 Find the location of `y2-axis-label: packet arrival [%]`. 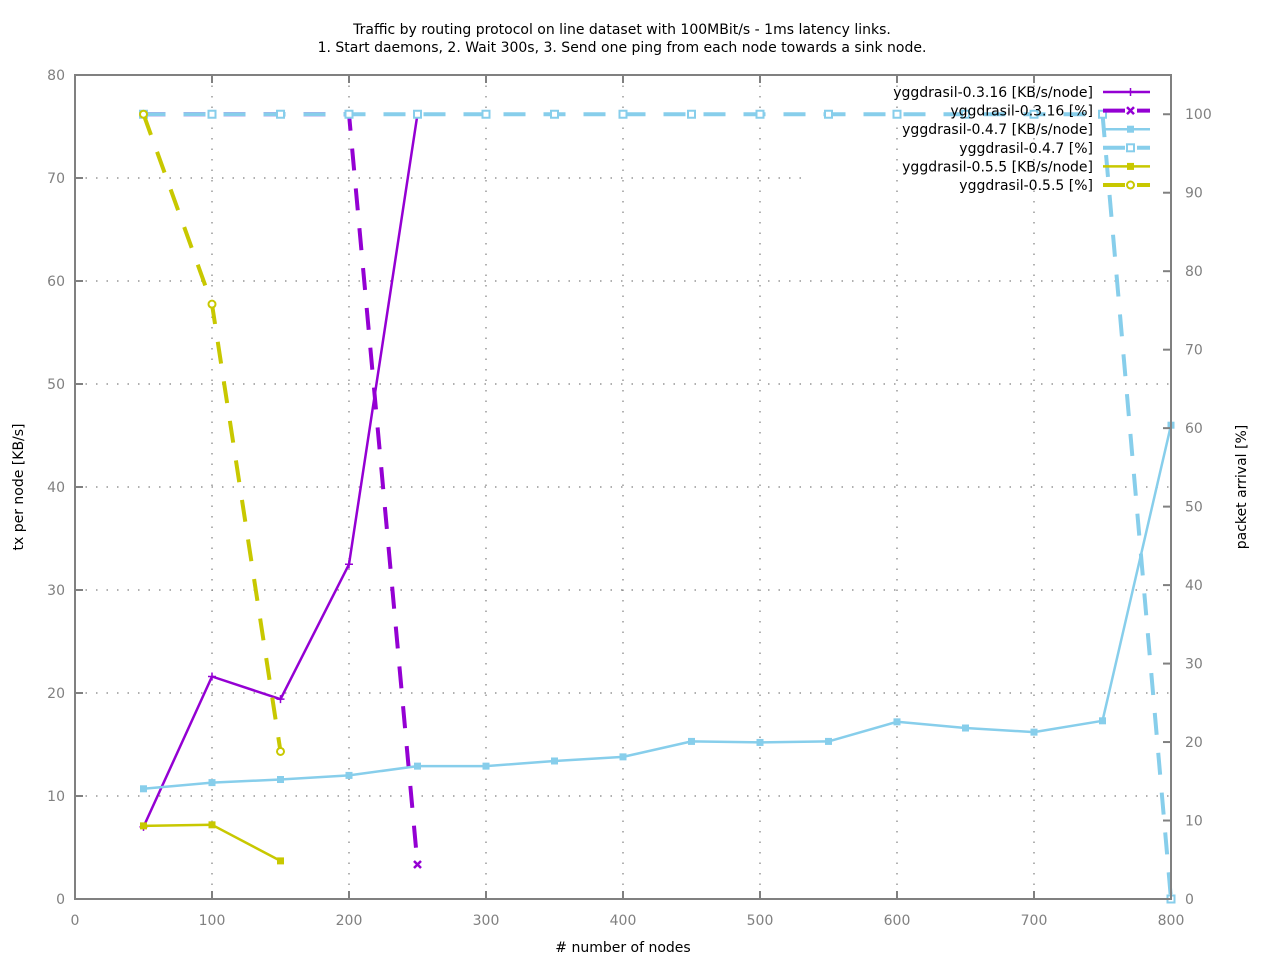

y2-axis-label: packet arrival [%] is located at coordinates (1242, 487).